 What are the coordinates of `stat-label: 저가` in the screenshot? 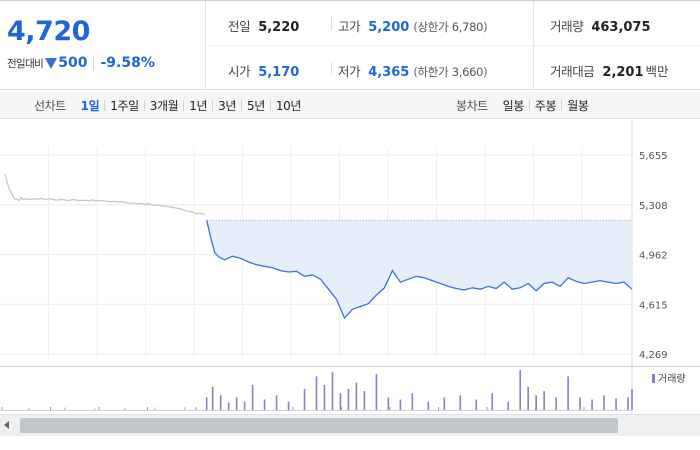 It's located at (349, 71).